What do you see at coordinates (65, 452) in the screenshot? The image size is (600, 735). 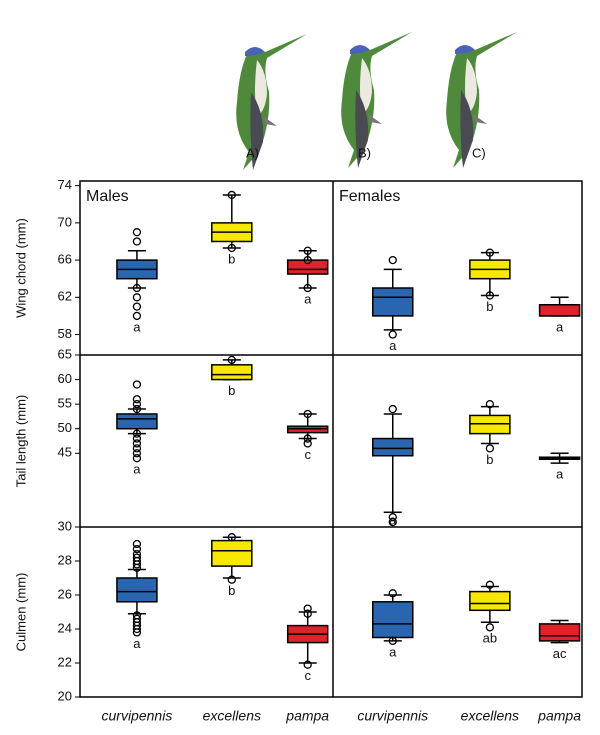 I see `y-tick-label: 45` at bounding box center [65, 452].